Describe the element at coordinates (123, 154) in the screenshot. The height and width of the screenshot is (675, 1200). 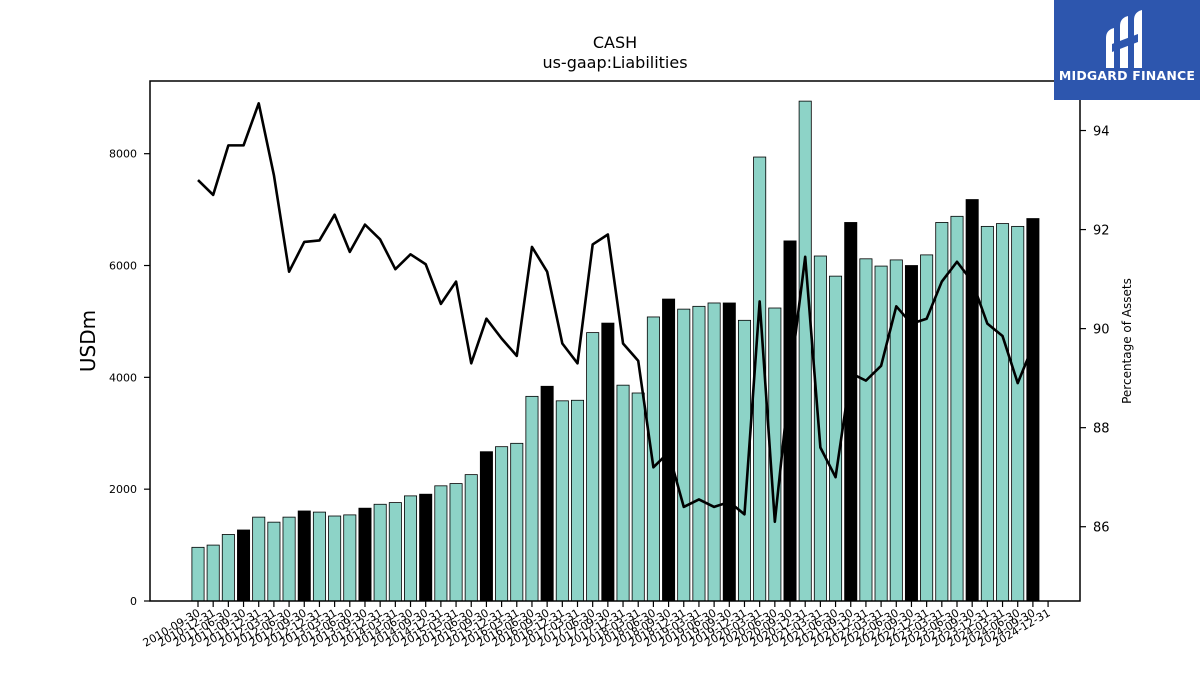
I see `y-tick-label: 8000` at that location.